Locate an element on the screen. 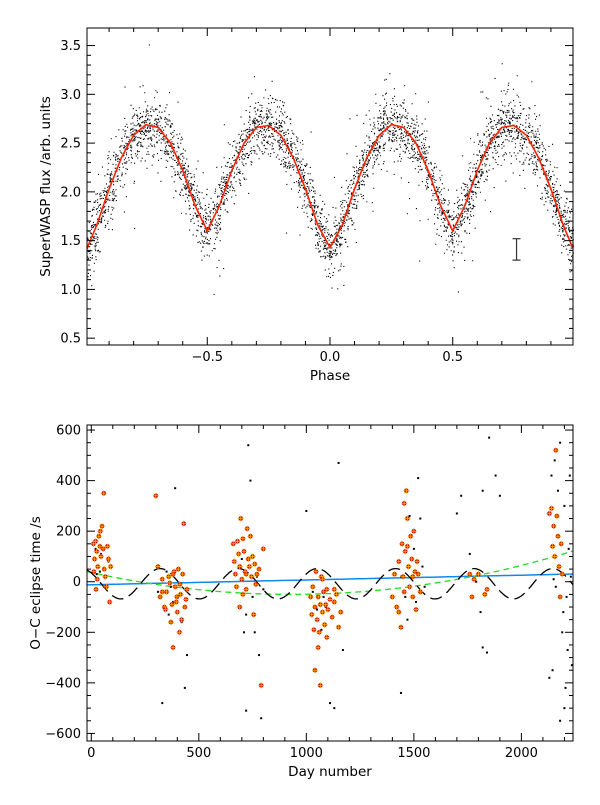 This screenshot has height=805, width=600. y-tick-label: 400 is located at coordinates (68, 481).